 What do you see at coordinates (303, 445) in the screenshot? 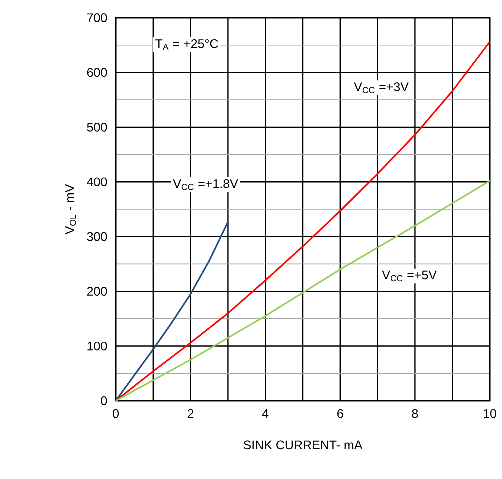
I see `x-axis-title: SINK CURRENT- mA` at bounding box center [303, 445].